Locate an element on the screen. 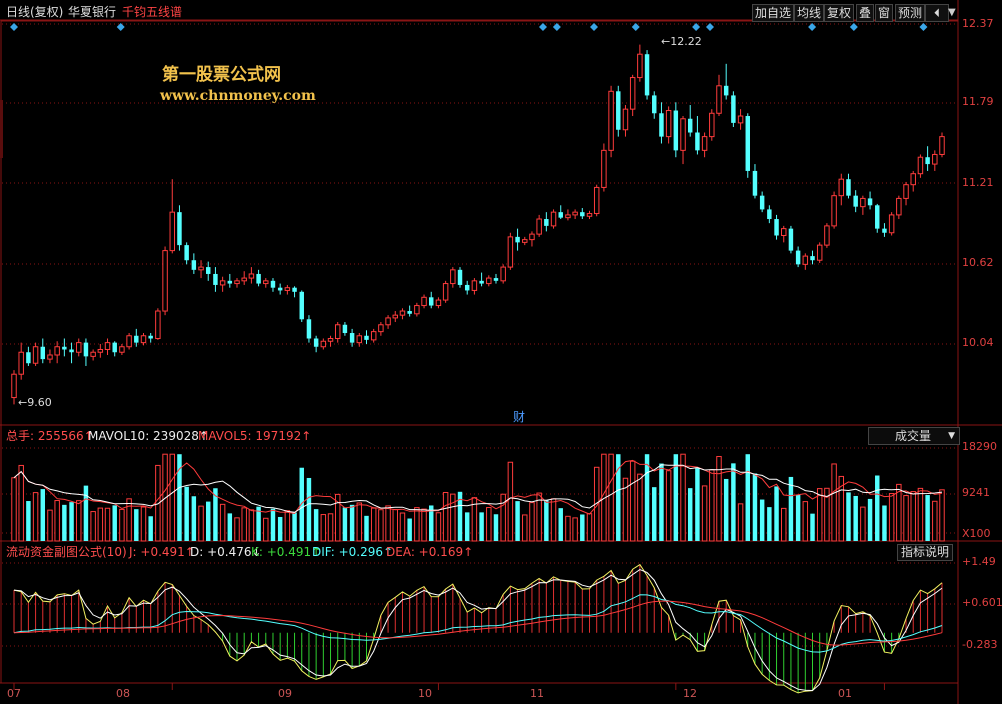 This screenshot has width=1002, height=704. indicator-d-value: D: +0.476↓ is located at coordinates (226, 552).